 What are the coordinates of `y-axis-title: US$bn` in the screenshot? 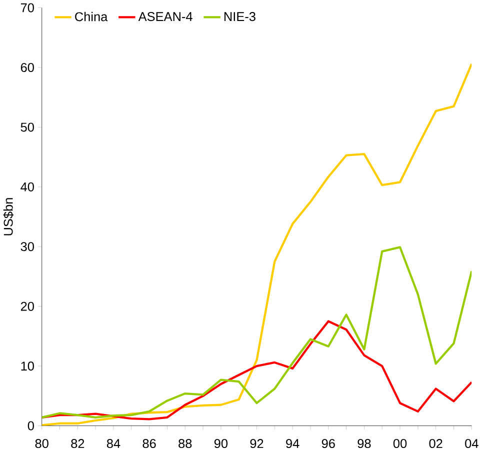 It's located at (8, 217).